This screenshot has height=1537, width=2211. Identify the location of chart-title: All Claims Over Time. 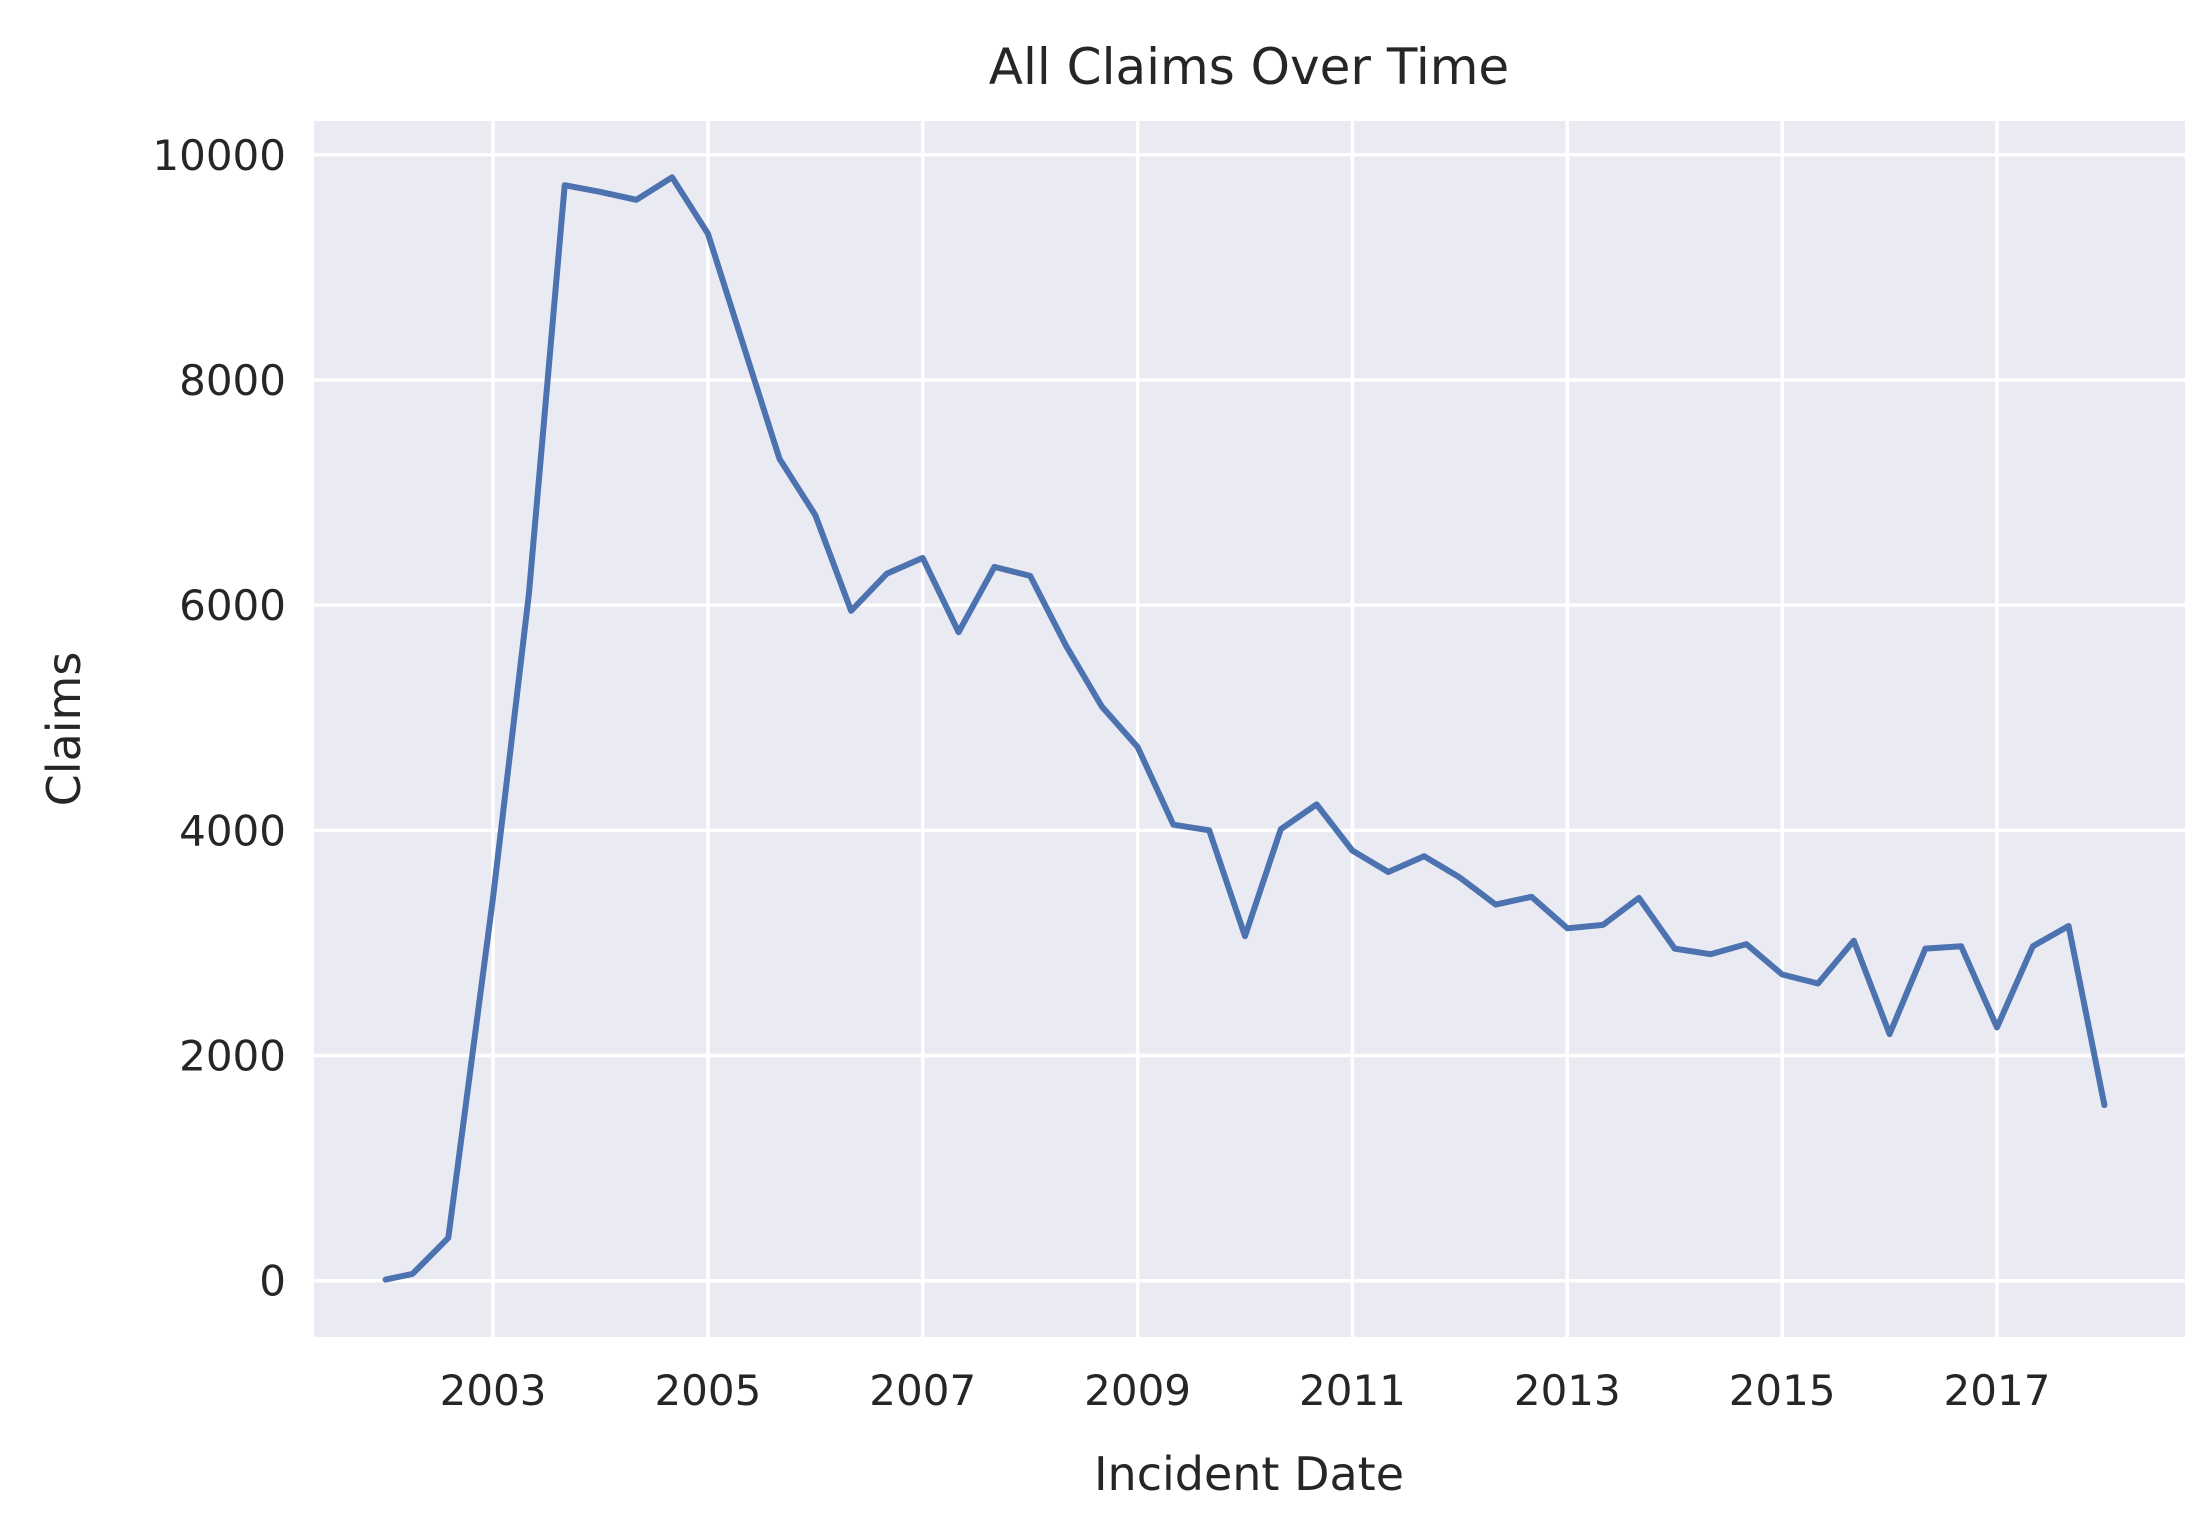
(1249, 67).